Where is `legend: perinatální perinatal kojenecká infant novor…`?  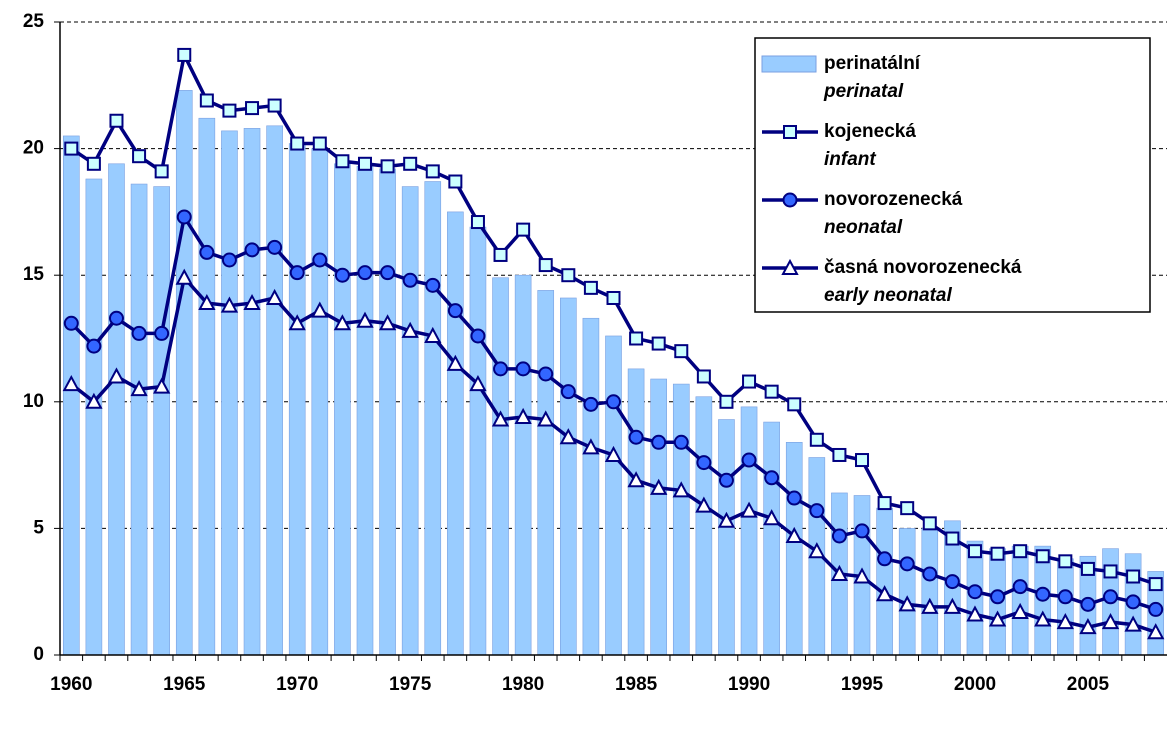
legend: perinatální perinatal kojenecká infant novor… is located at coordinates (952, 175).